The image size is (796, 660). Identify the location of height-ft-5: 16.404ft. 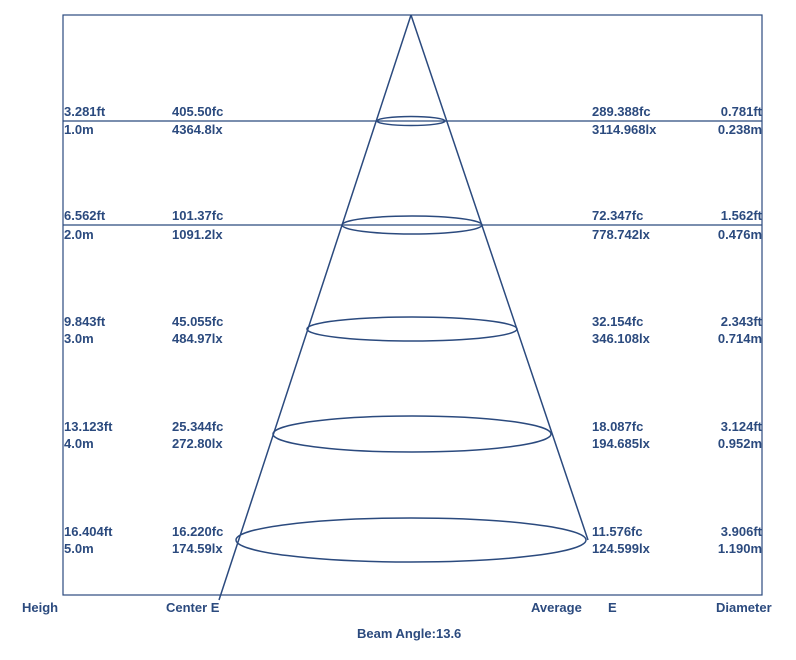
(88, 531).